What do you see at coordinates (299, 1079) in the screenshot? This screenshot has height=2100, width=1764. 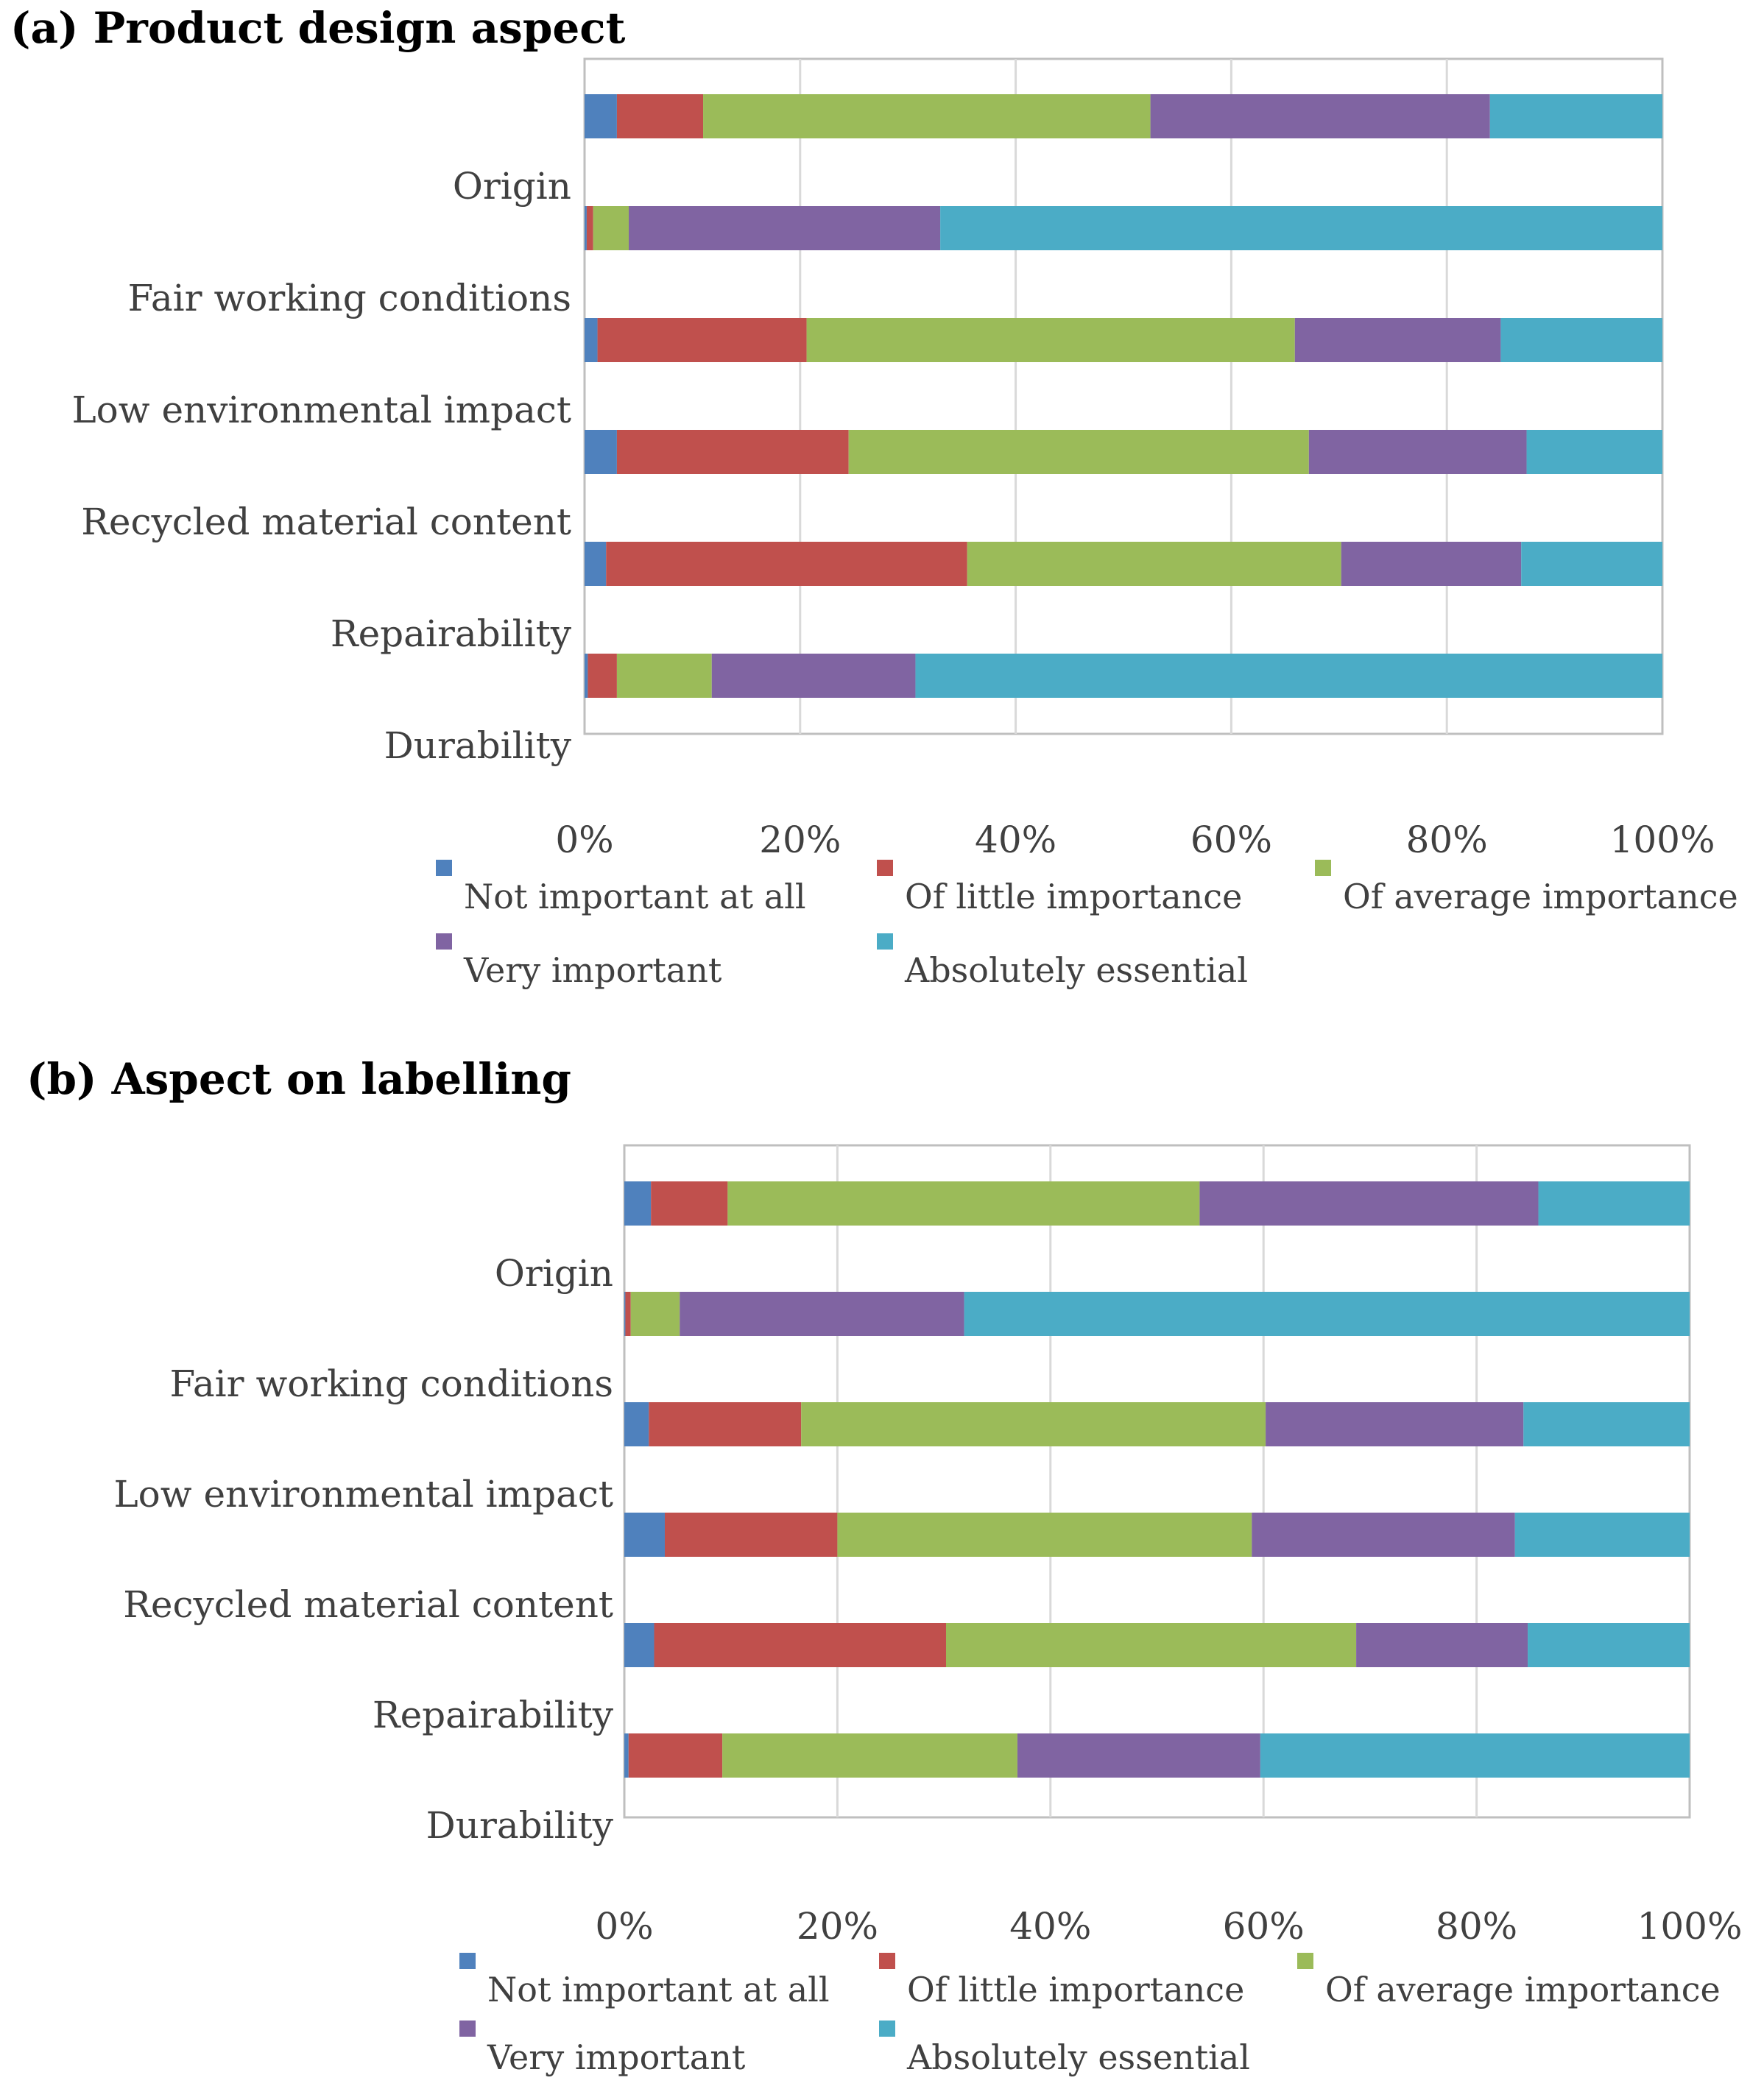 I see `chart-b-title: (b) Aspect on labelling` at bounding box center [299, 1079].